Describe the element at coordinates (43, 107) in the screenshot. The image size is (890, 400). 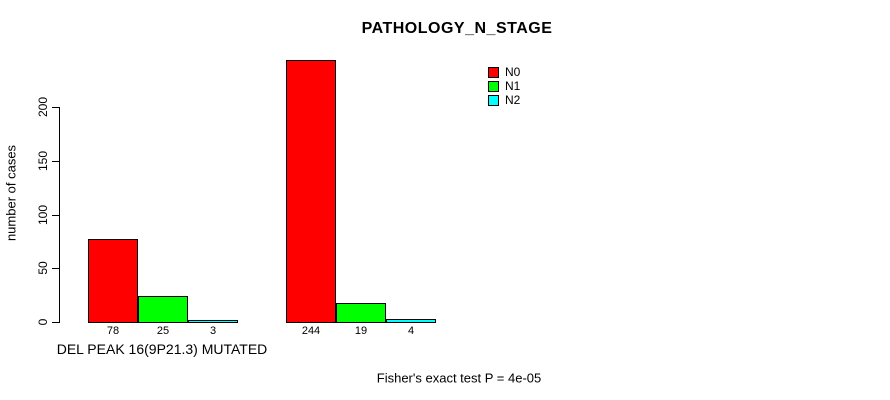
I see `y-tick-label-200: 200` at that location.